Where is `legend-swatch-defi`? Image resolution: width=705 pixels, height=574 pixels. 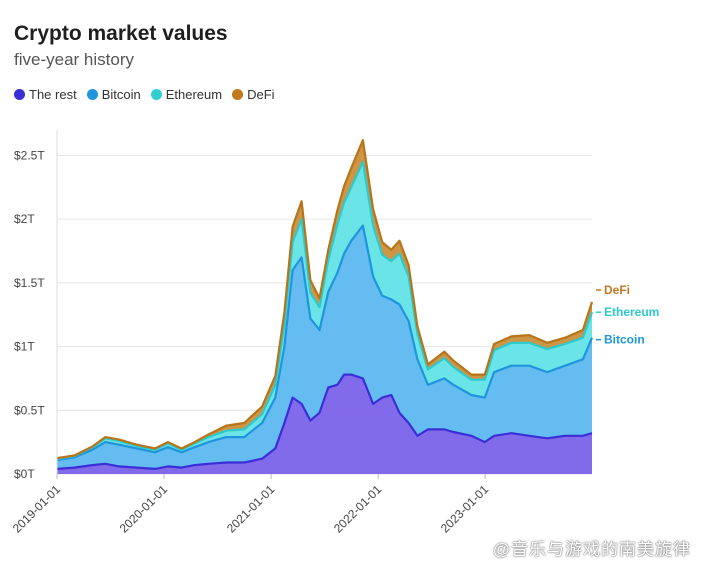
legend-swatch-defi is located at coordinates (238, 94).